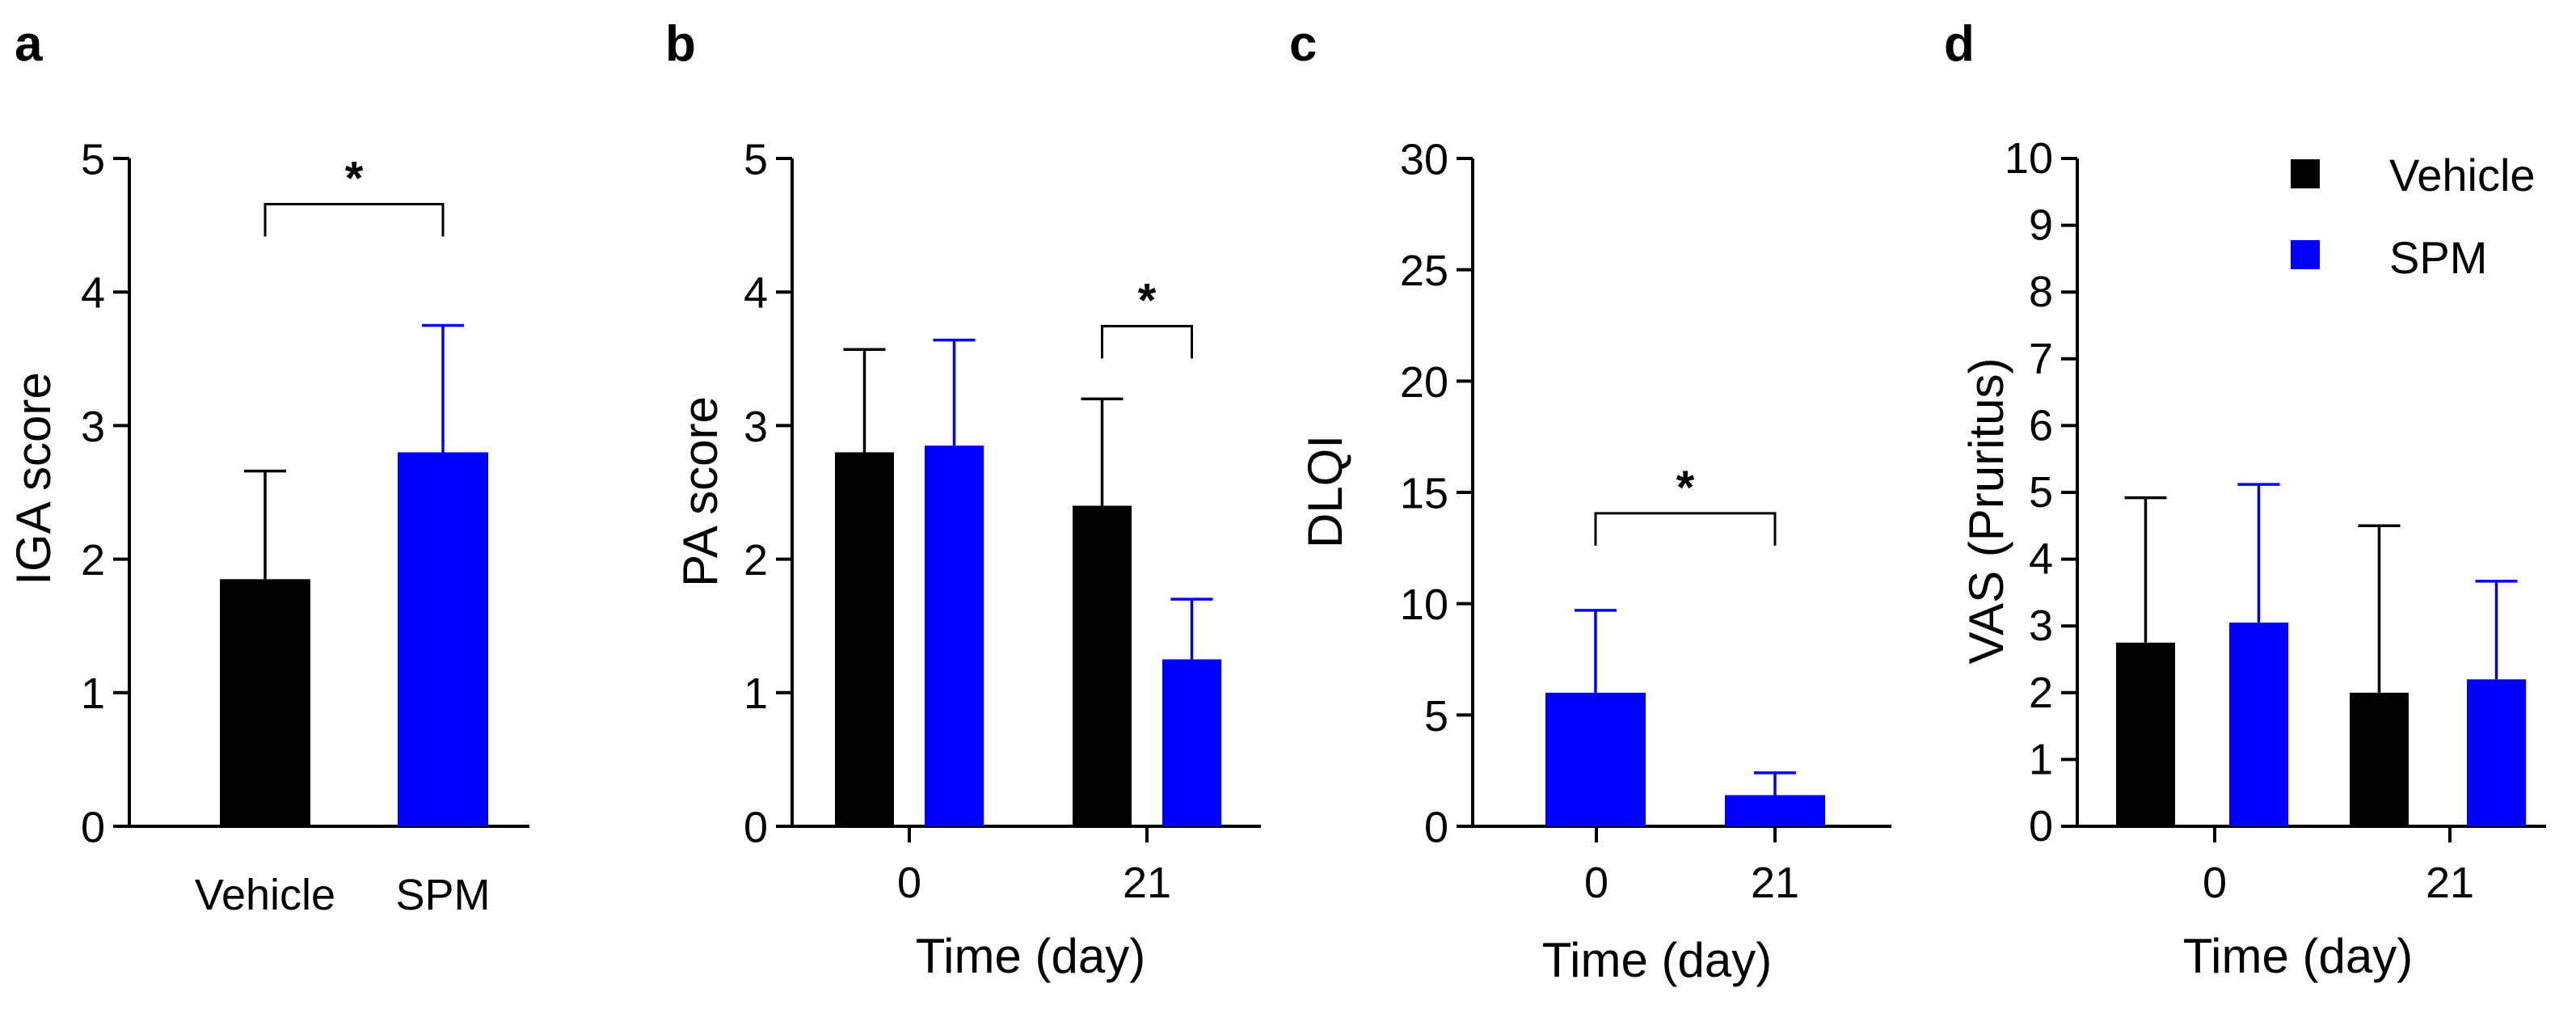  Describe the element at coordinates (1030, 956) in the screenshot. I see `x-axis-title-b: Time (day)` at that location.